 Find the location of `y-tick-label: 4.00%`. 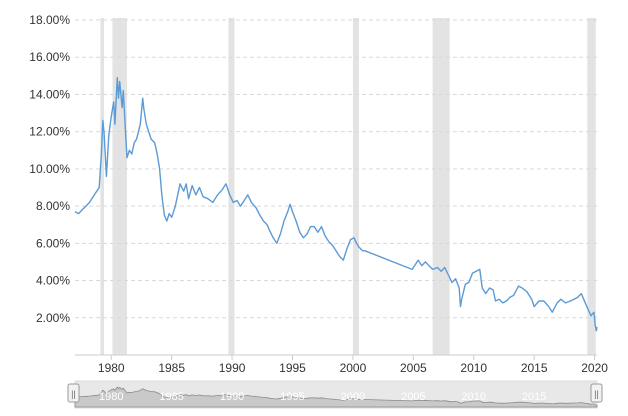

y-tick-label: 4.00% is located at coordinates (53, 281).